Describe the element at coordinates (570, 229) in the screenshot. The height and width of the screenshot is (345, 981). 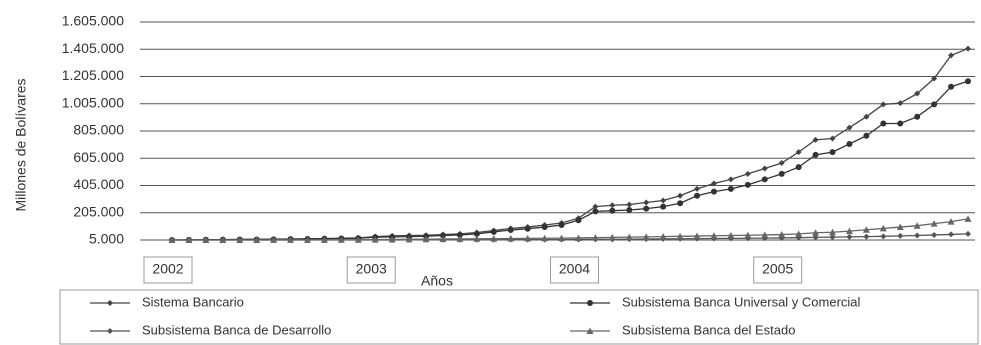
I see `line` at that location.